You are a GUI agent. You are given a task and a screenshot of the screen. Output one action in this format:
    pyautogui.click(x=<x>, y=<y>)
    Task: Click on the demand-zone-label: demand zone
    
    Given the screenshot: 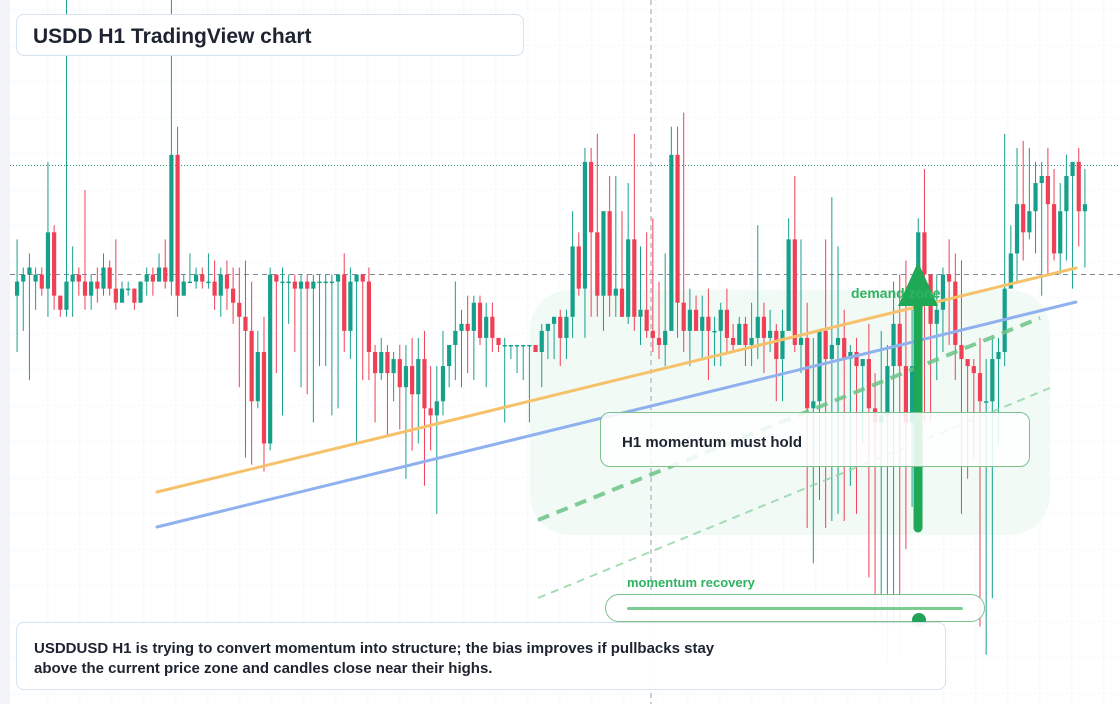 What is the action you would take?
    pyautogui.click(x=896, y=293)
    